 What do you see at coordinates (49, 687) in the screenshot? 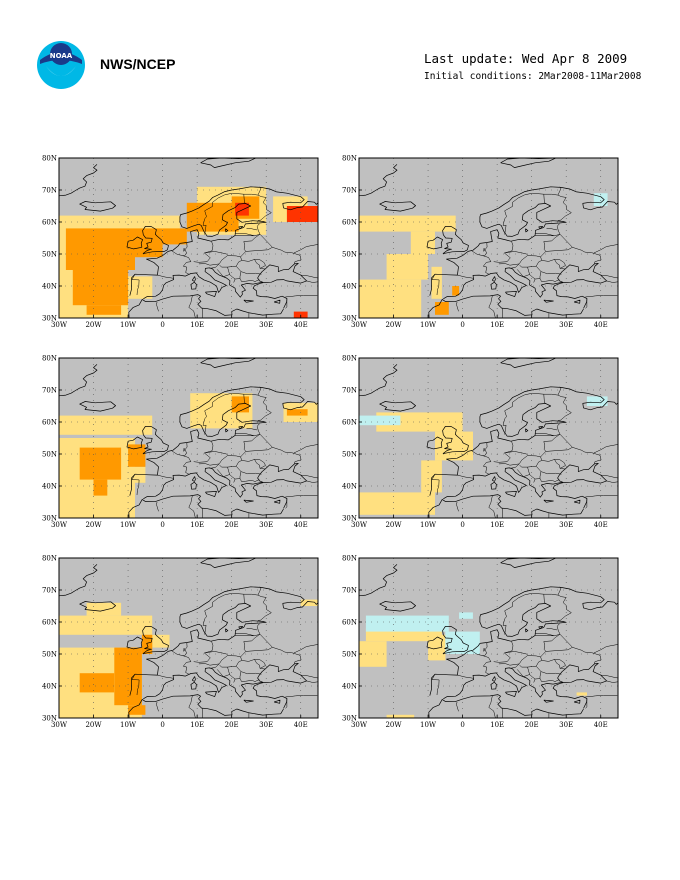
I see `lat-tick-label: 40N` at bounding box center [49, 687].